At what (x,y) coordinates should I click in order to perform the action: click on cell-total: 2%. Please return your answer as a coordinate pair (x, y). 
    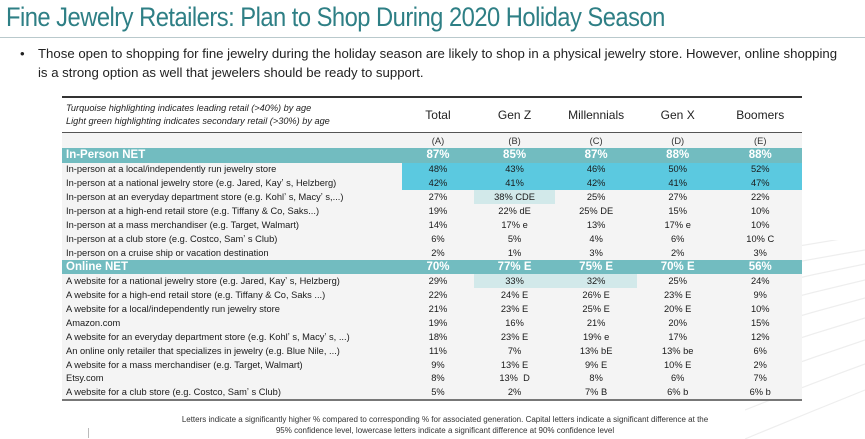
    Looking at the image, I should click on (438, 252).